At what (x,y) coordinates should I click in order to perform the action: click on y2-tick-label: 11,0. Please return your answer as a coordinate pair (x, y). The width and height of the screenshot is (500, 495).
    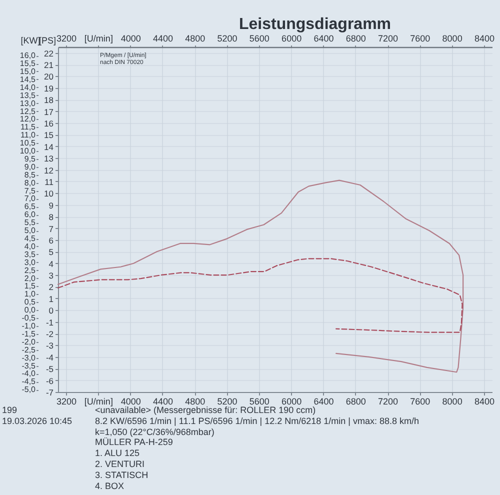
    Looking at the image, I should click on (28, 135).